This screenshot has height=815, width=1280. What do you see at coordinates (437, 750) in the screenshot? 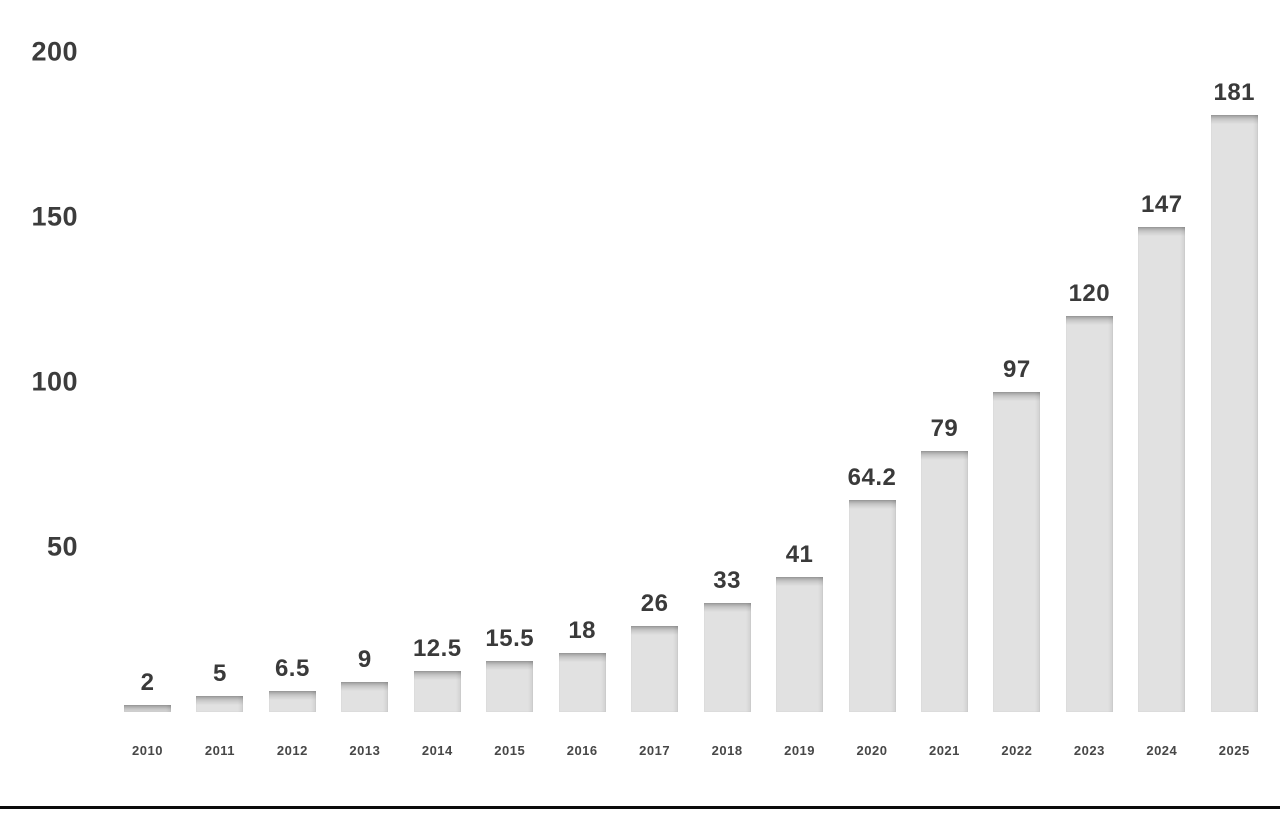
I see `x-tick-label: 2014` at bounding box center [437, 750].